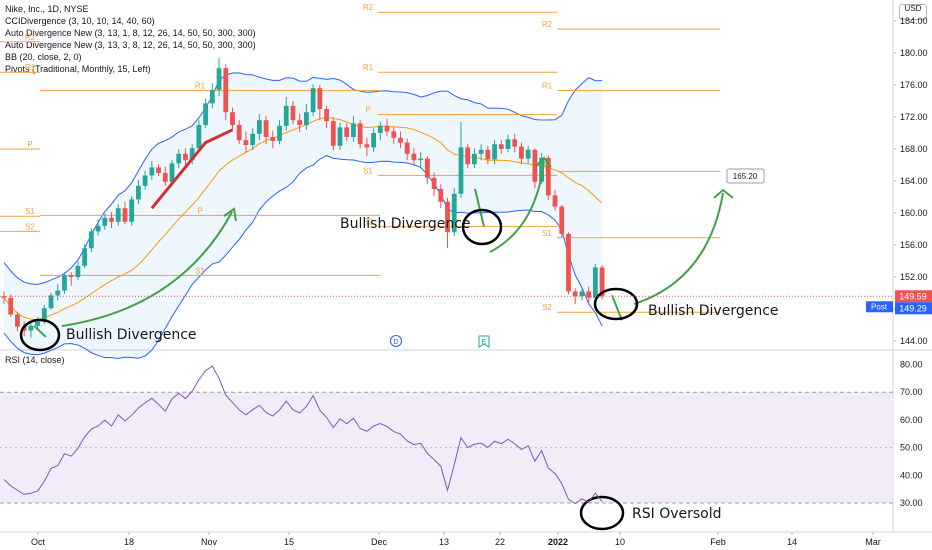 The height and width of the screenshot is (550, 932). I want to click on pivot-label: S1, so click(368, 170).